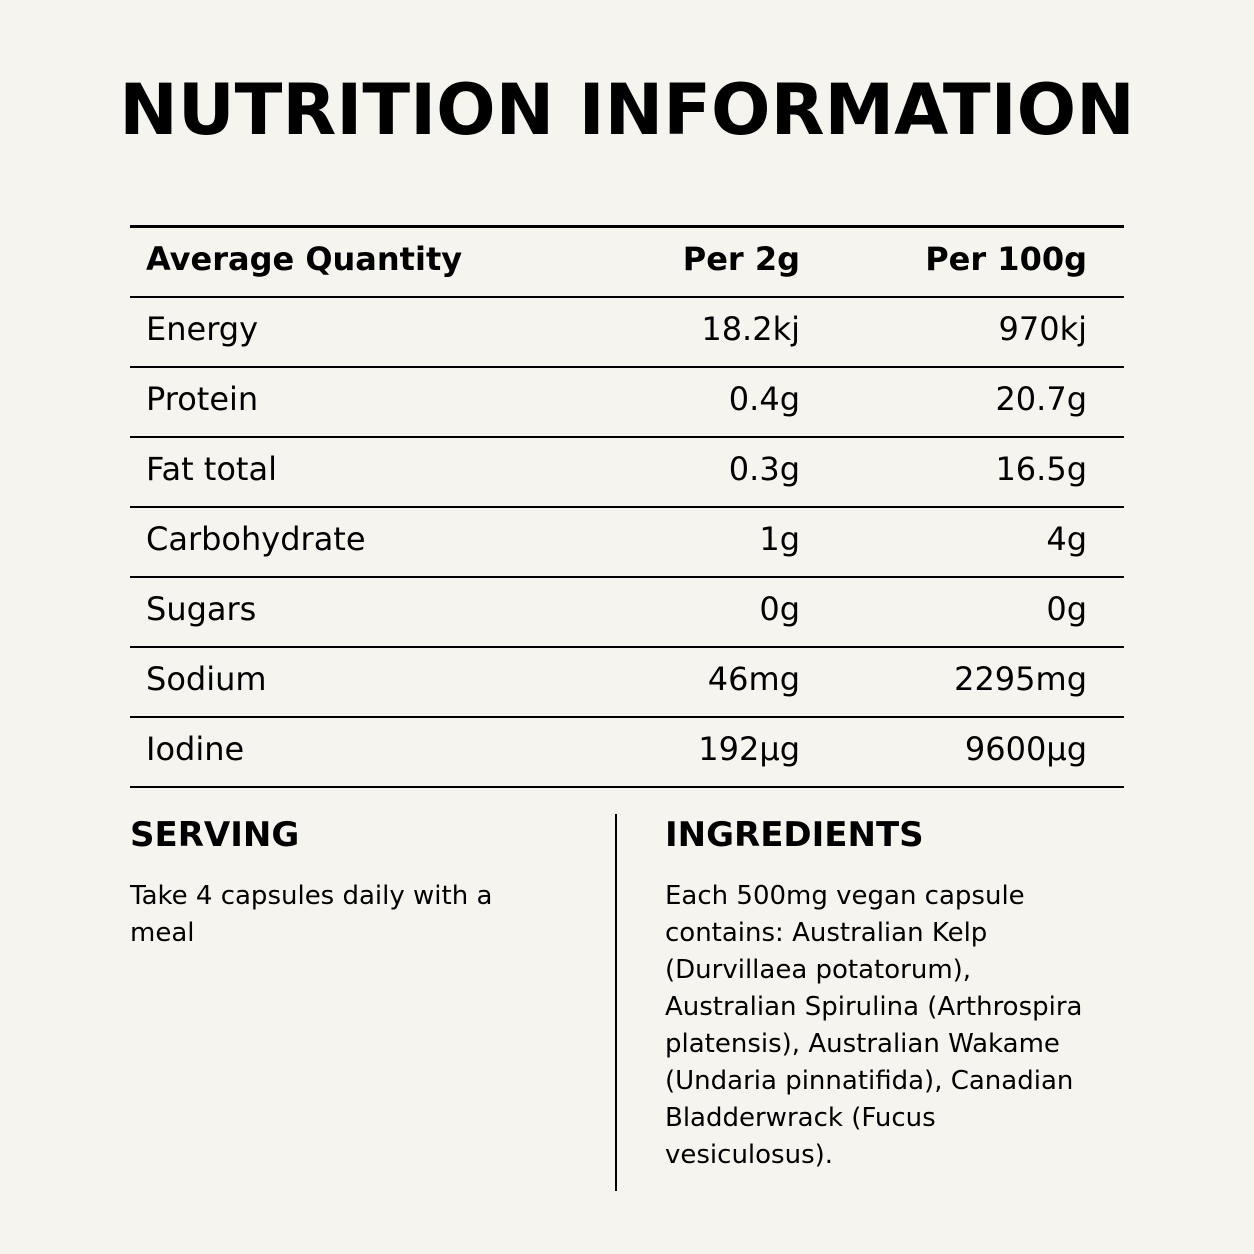 The width and height of the screenshot is (1254, 1254). I want to click on nutrient-name: Protein, so click(202, 399).